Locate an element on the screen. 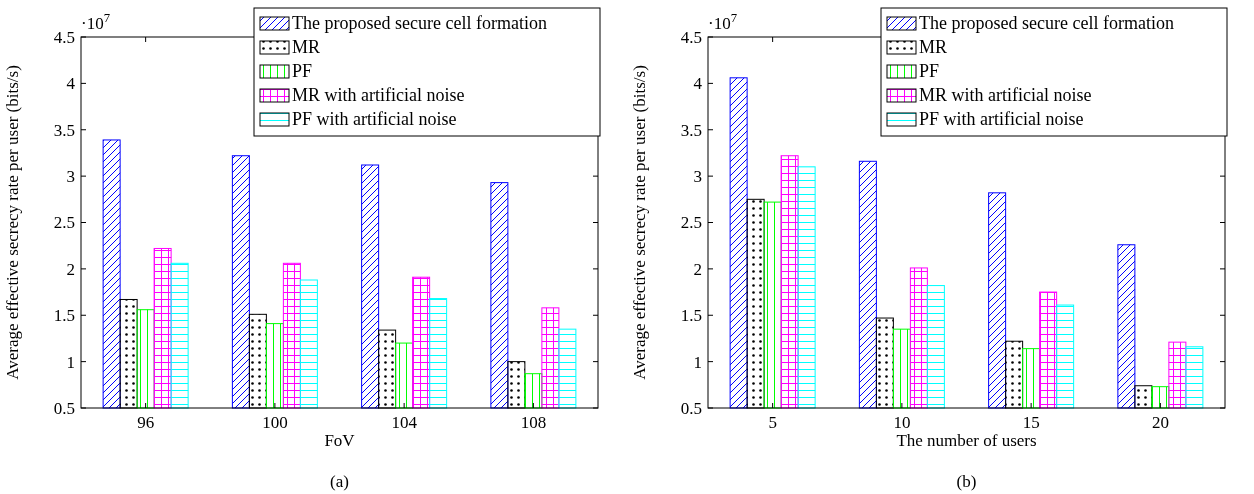 This screenshot has height=494, width=1254. x-tick-label: 15 is located at coordinates (1031, 422).